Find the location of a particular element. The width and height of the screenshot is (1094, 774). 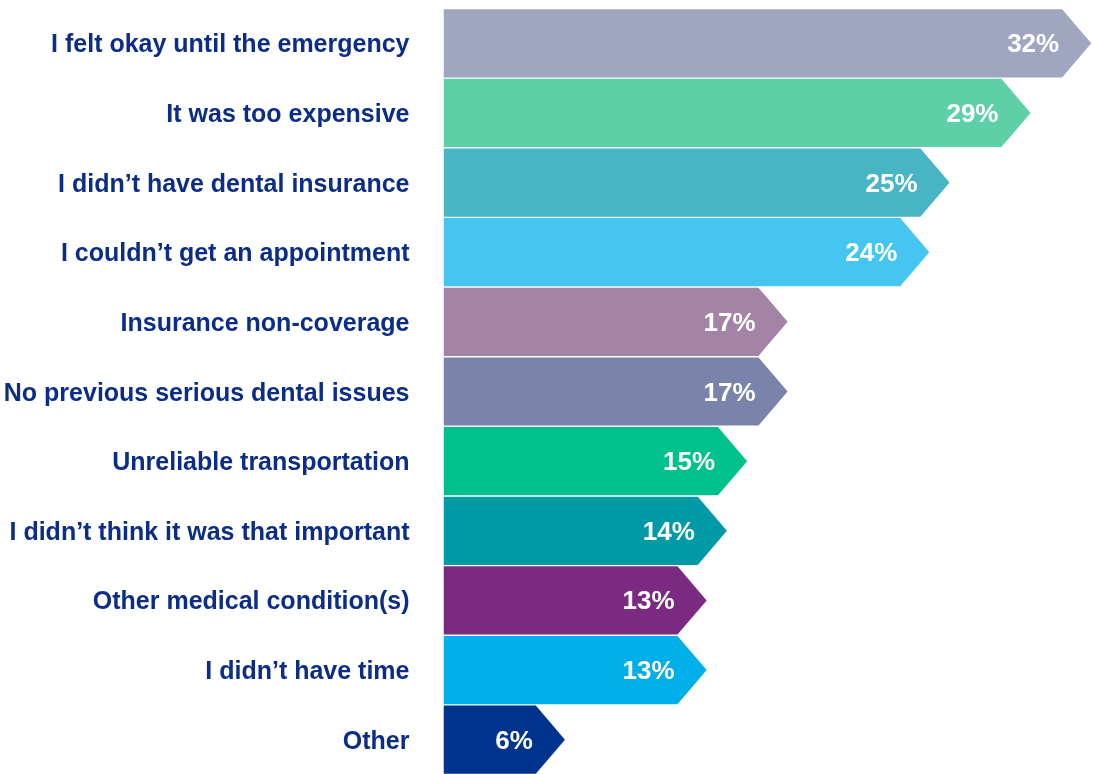

data-label: 6% is located at coordinates (514, 739).